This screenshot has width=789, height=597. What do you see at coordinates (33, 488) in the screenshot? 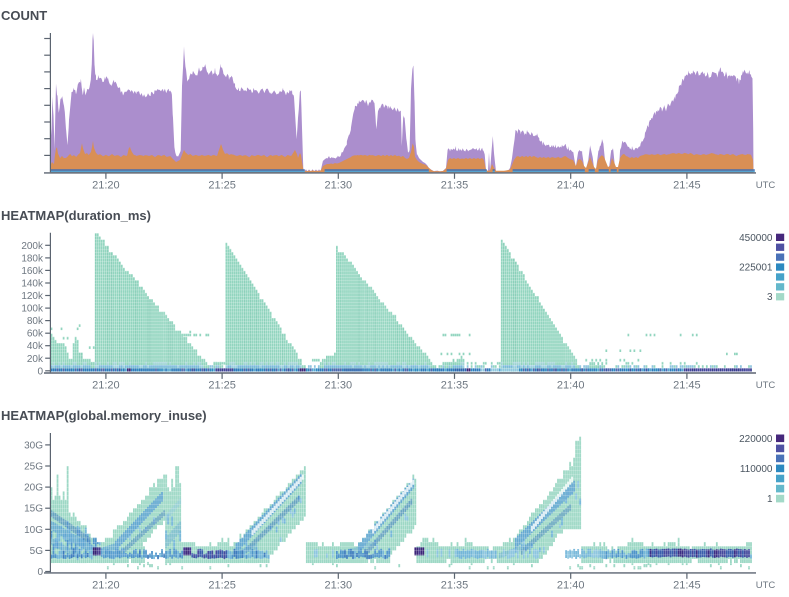
I see `svg-text: 20G` at bounding box center [33, 488].